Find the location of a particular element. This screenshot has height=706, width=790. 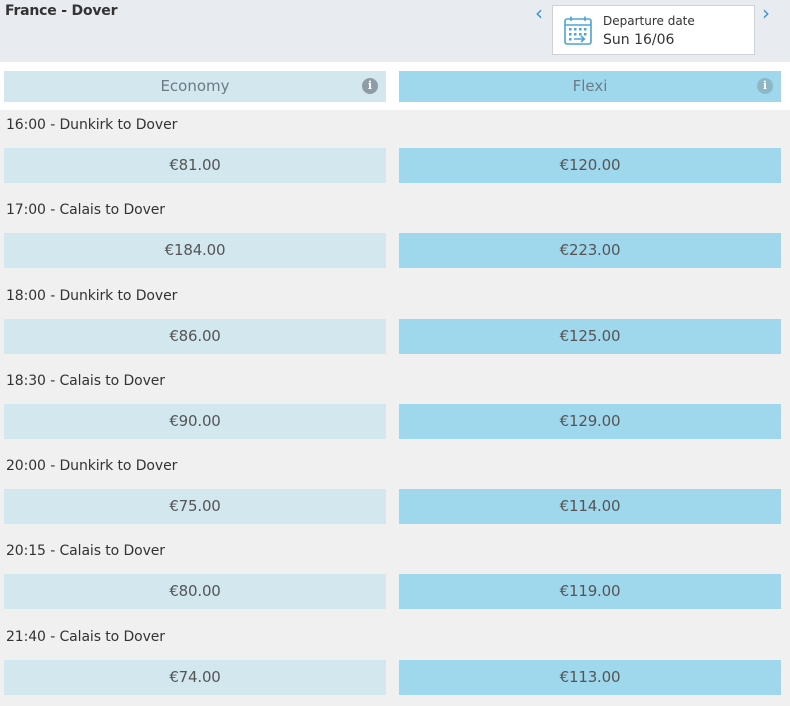

departure-date-label: Departure date is located at coordinates (649, 21).